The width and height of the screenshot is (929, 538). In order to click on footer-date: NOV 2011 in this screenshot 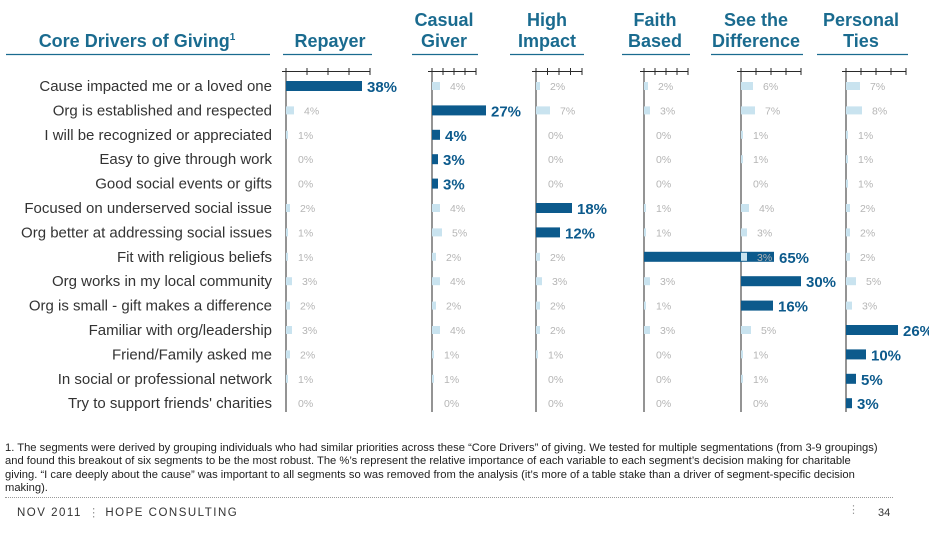, I will do `click(49, 513)`.